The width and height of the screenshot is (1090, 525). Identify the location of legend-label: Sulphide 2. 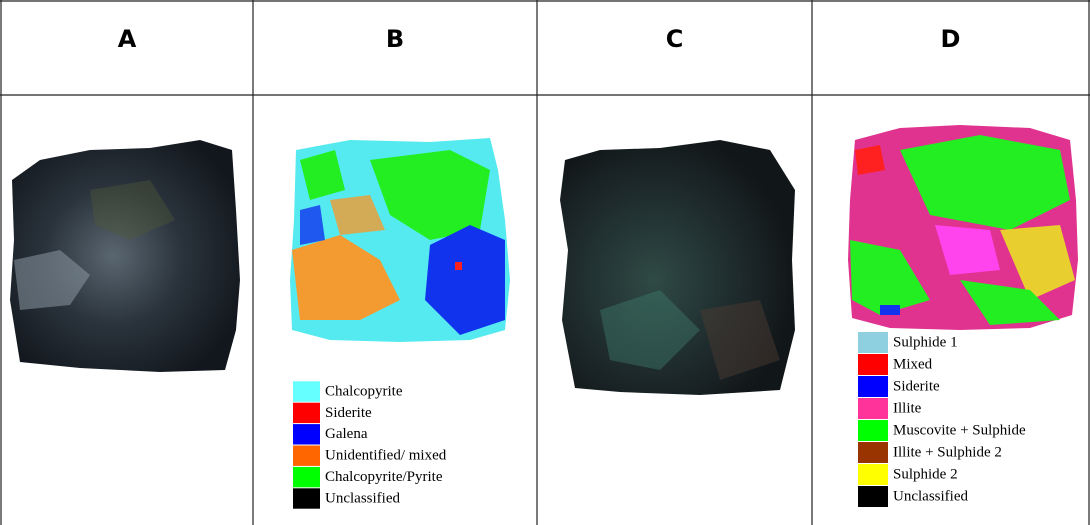
(925, 474).